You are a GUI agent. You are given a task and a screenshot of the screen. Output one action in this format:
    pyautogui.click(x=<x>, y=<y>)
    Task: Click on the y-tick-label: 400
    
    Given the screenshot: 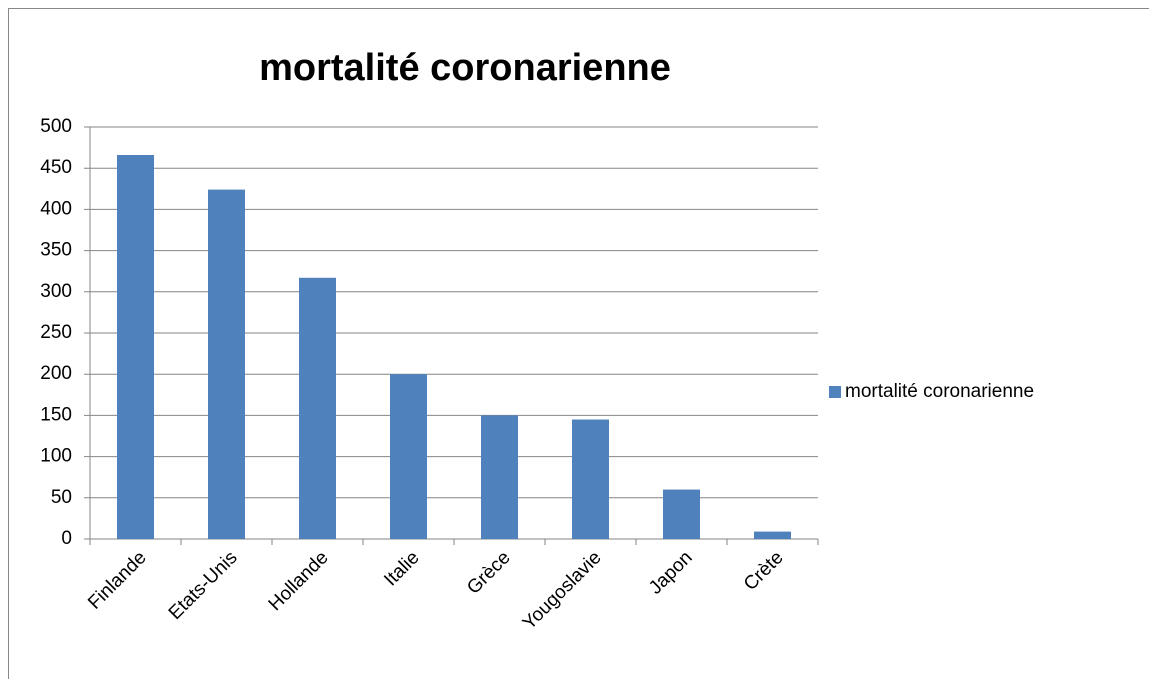 What is the action you would take?
    pyautogui.click(x=56, y=208)
    